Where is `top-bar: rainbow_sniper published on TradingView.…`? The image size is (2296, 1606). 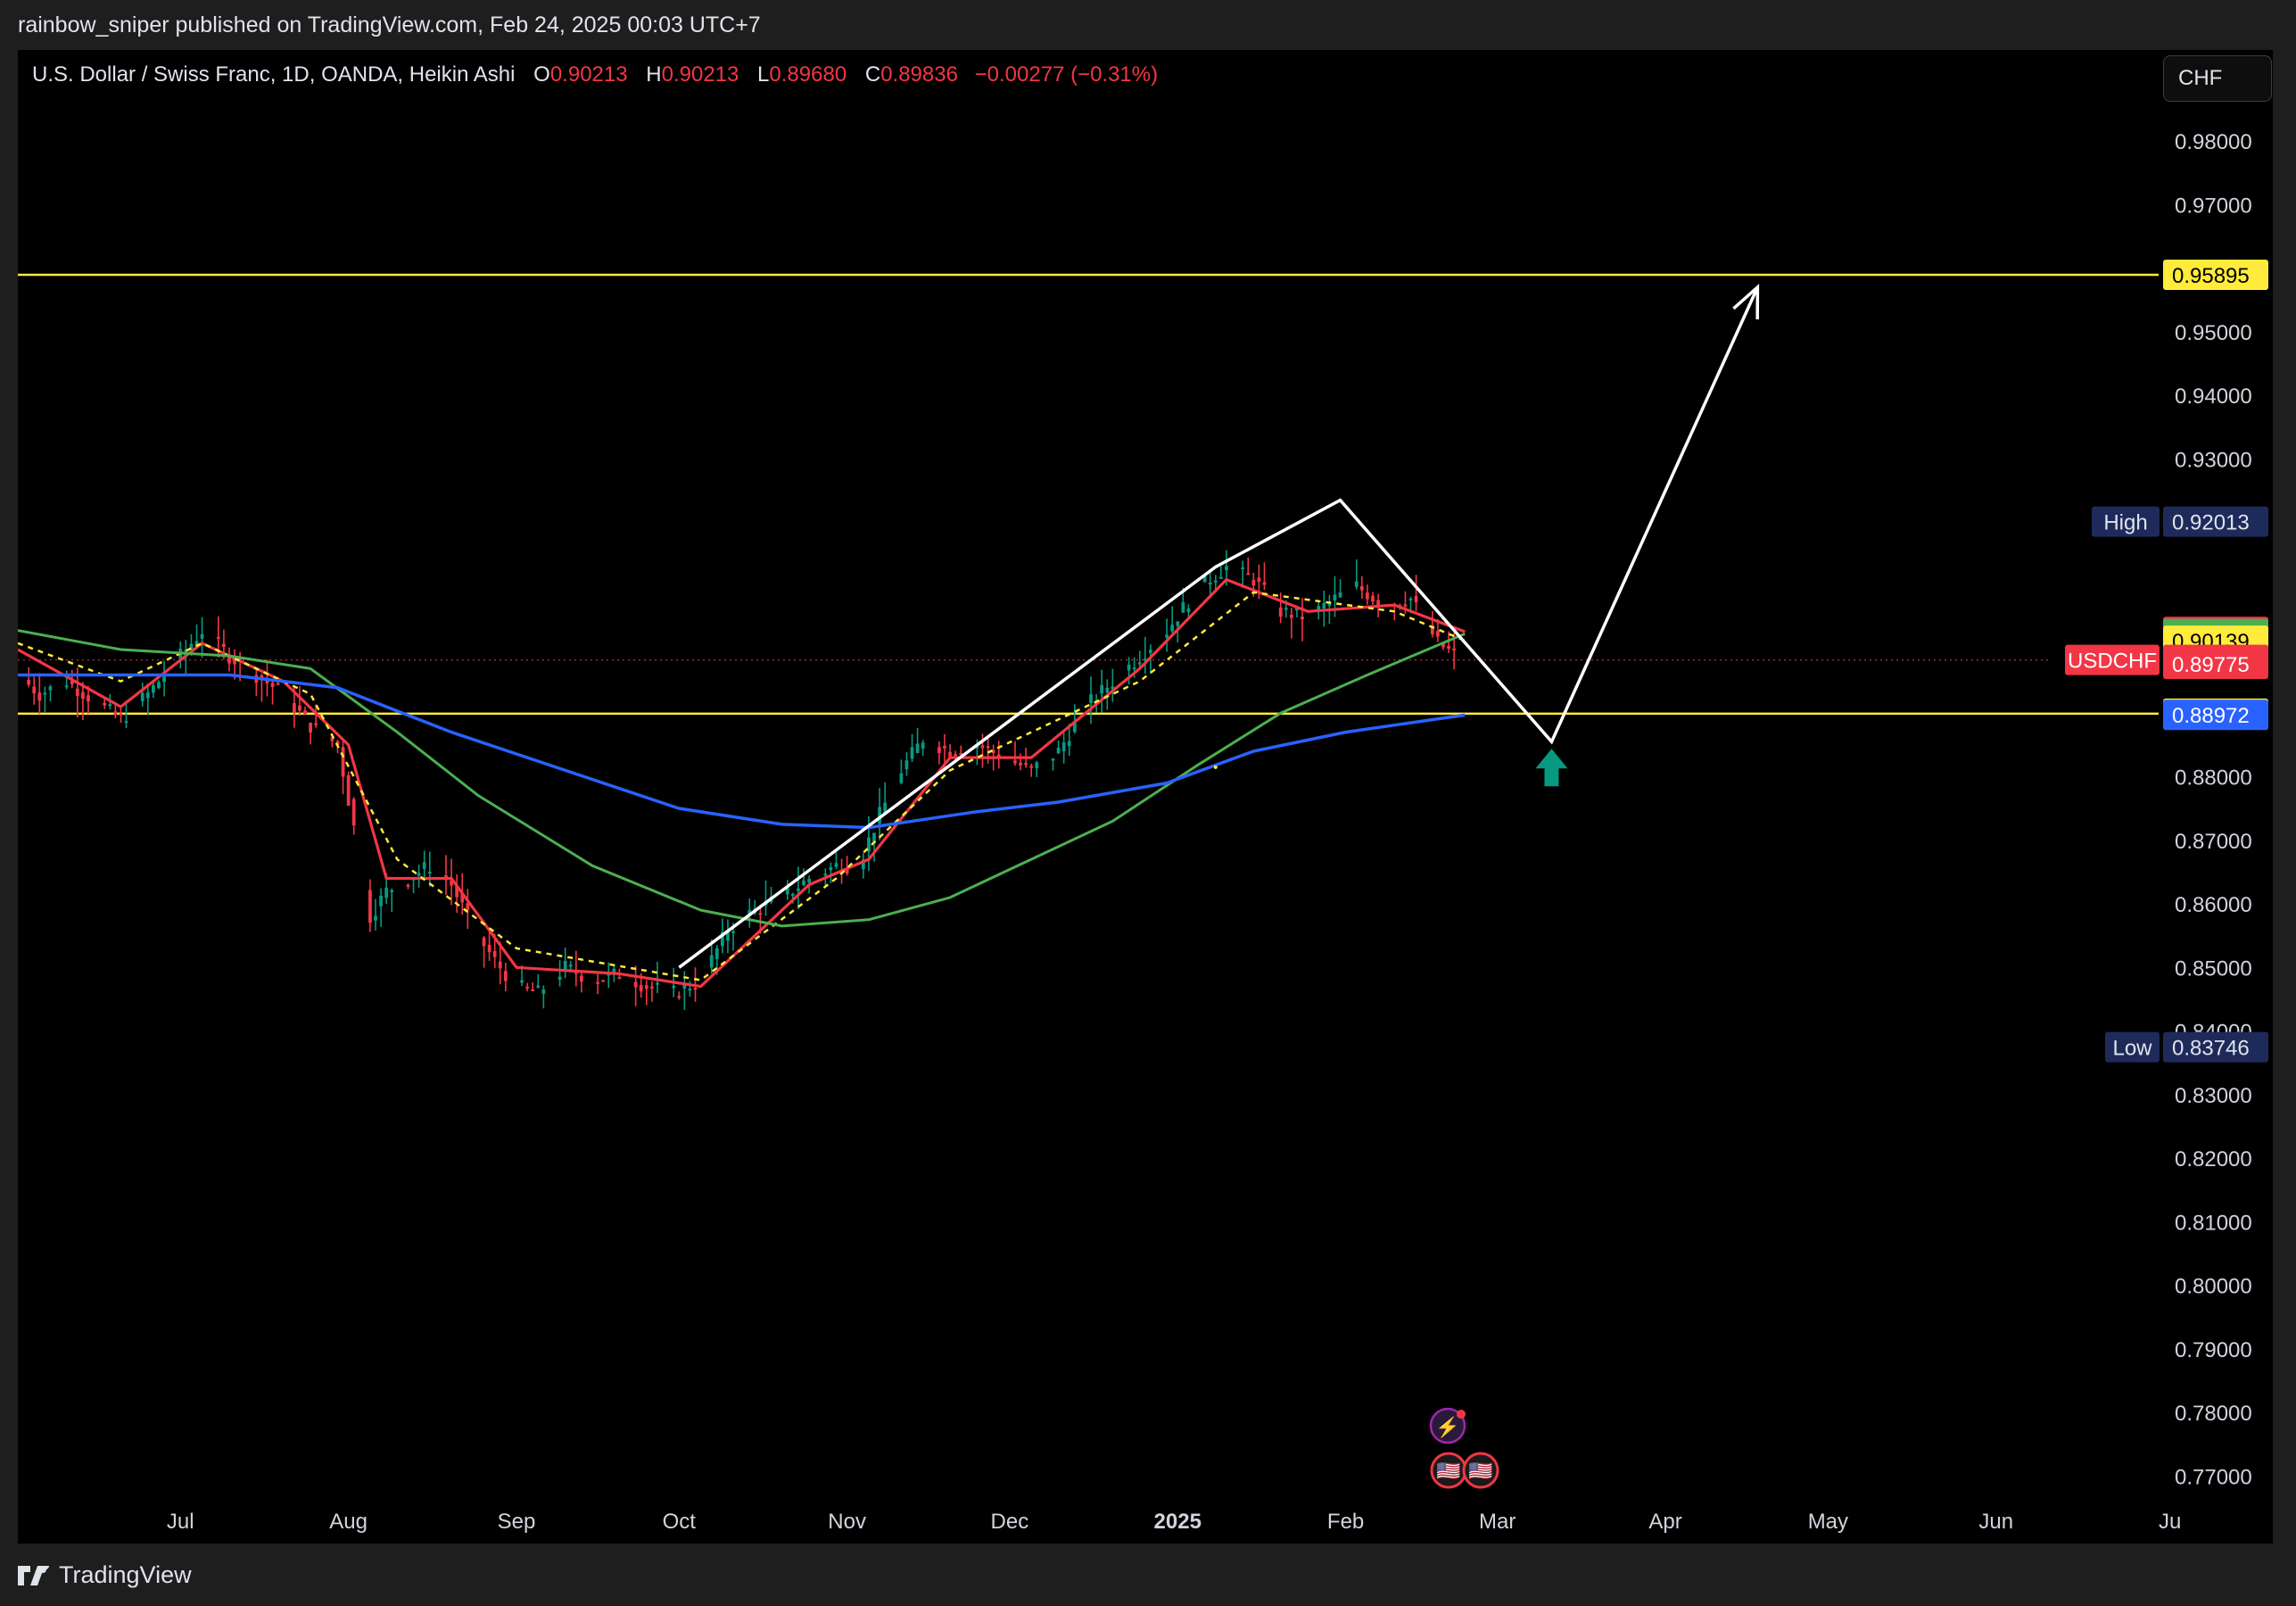 top-bar: rainbow_sniper published on TradingView.… is located at coordinates (1148, 25).